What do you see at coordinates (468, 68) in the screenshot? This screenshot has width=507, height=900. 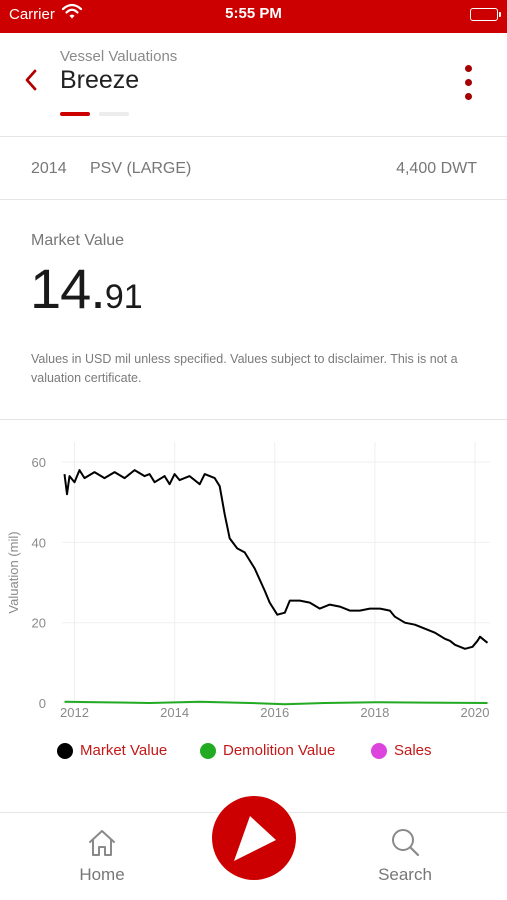 I see `more-vertical-icon` at bounding box center [468, 68].